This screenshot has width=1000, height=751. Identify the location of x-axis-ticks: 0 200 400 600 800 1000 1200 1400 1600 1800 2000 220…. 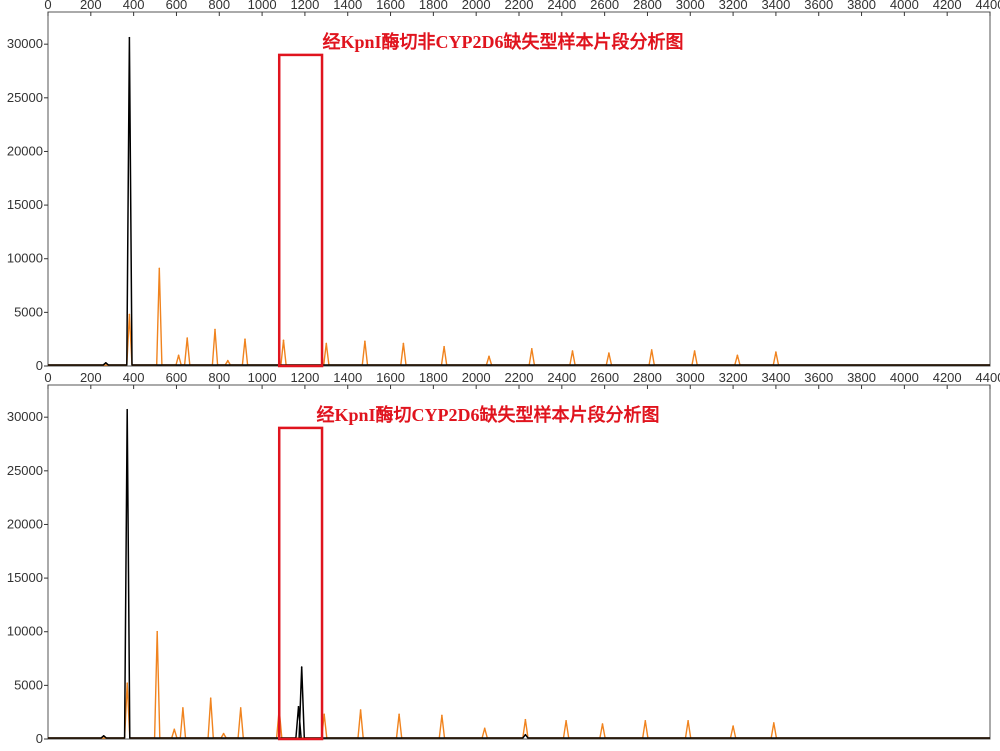
(522, 379).